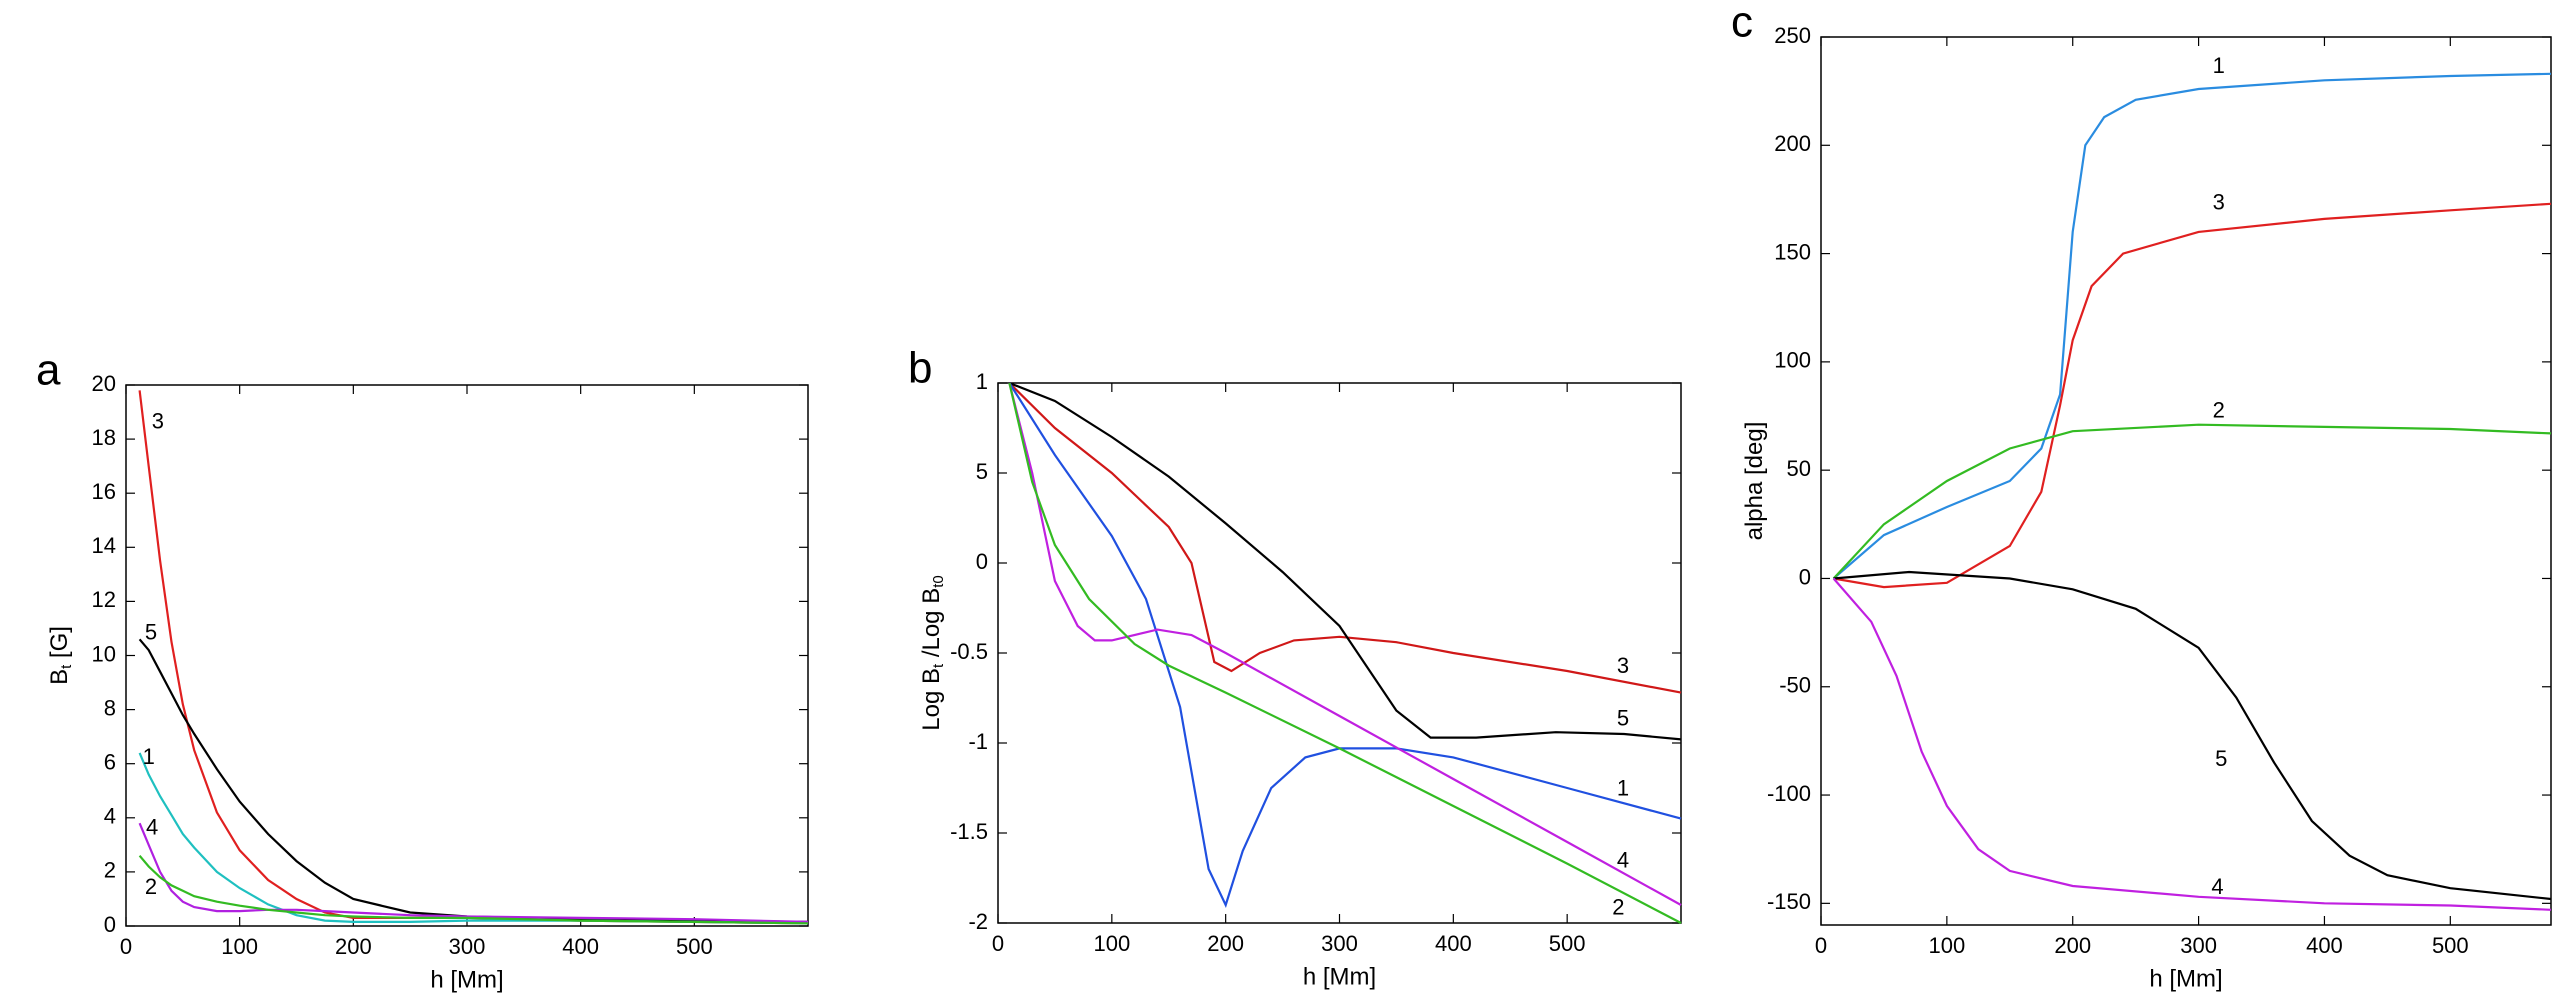  I want to click on y-tick-label: -2, so click(978, 921).